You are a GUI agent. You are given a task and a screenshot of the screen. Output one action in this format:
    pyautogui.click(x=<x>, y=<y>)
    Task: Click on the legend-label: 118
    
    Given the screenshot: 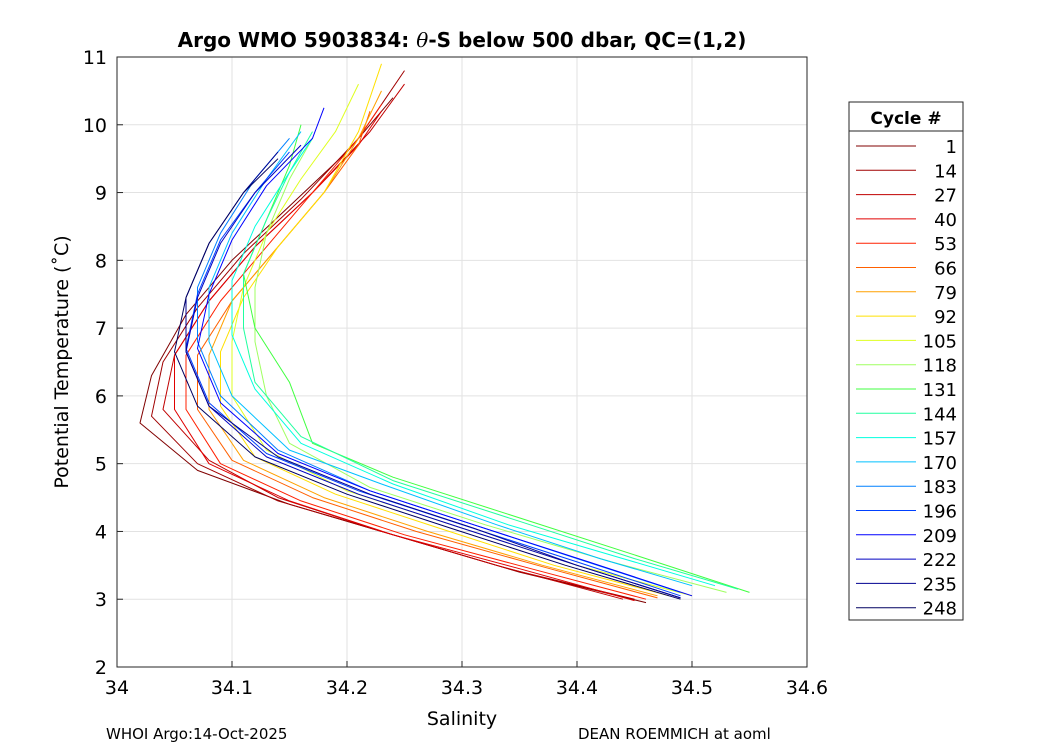 What is the action you would take?
    pyautogui.click(x=940, y=366)
    